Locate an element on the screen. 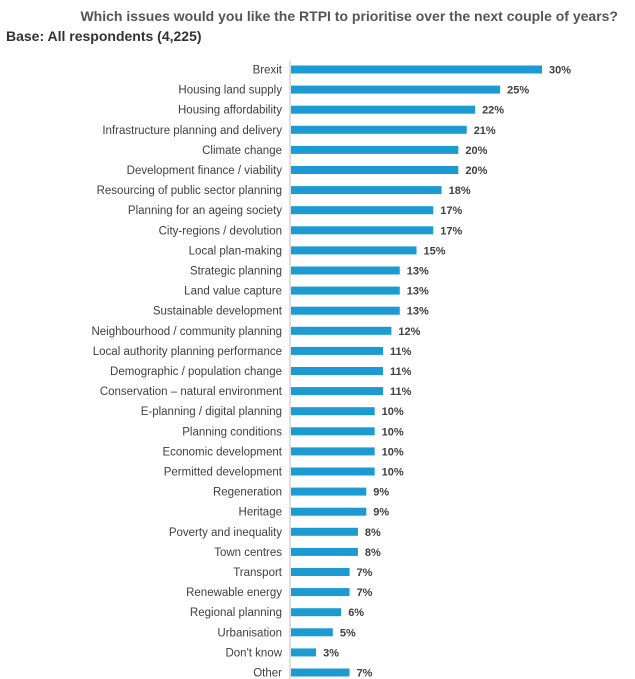 The width and height of the screenshot is (635, 679). value-label: 21% is located at coordinates (485, 131).